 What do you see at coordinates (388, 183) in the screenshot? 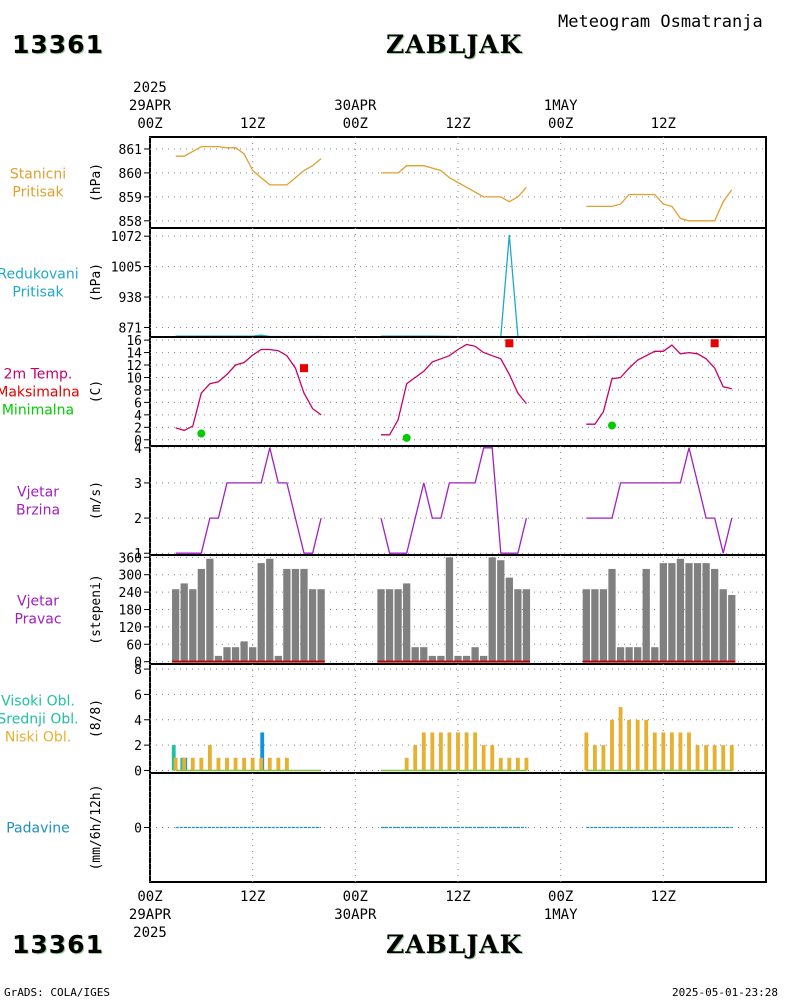
I see `panel-pressure: 858 859 860 861 (hPa) Stanicni Pritisak` at bounding box center [388, 183].